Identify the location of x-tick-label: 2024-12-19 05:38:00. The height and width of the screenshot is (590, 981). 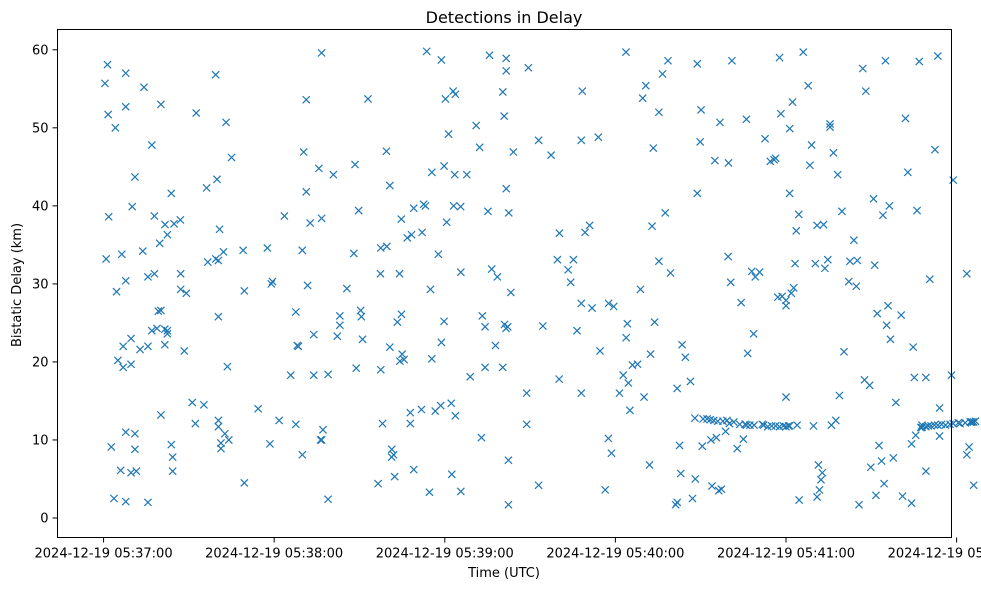
(274, 554).